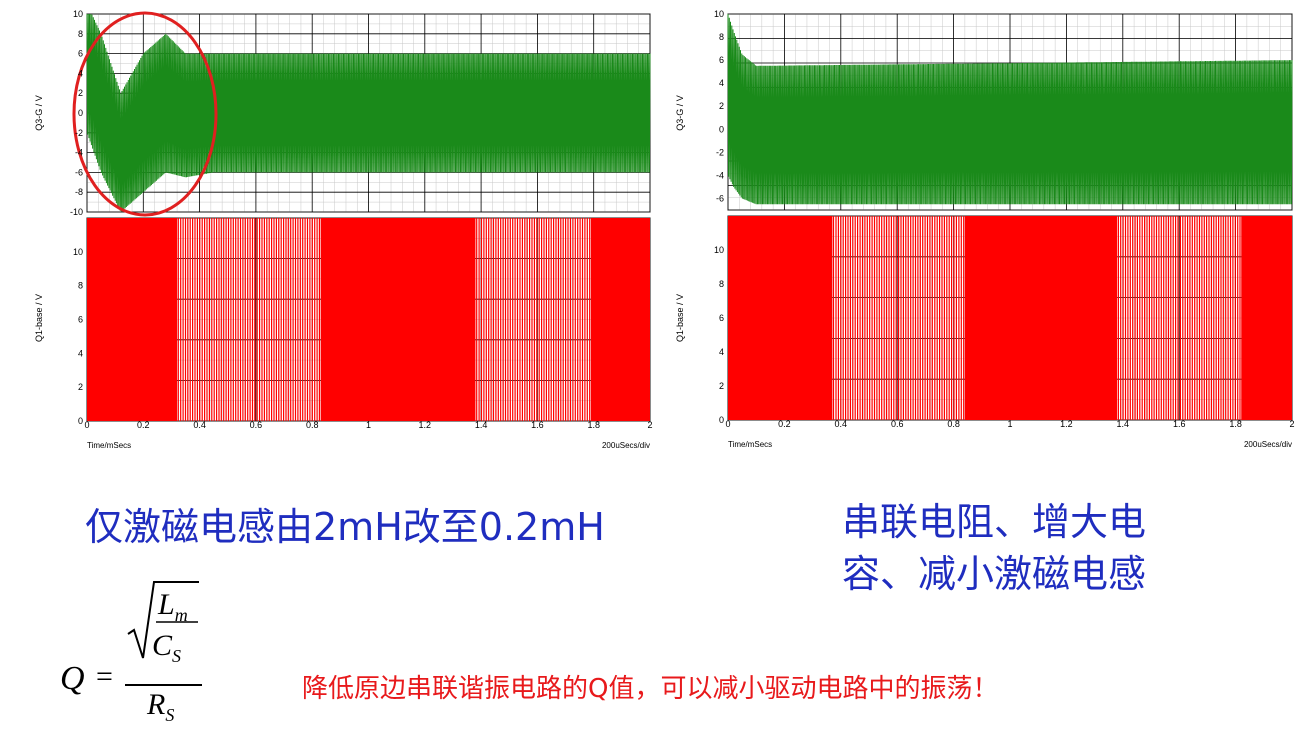 Image resolution: width=1314 pixels, height=733 pixels. I want to click on formula-cs: CS, so click(166, 648).